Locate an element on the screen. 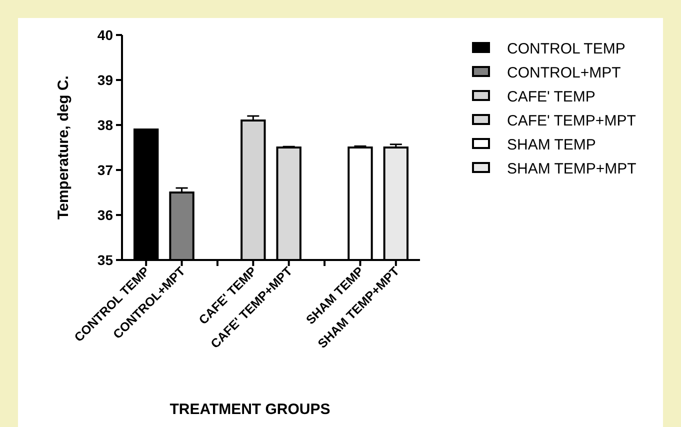  y-tick-label: 35 is located at coordinates (105, 260).